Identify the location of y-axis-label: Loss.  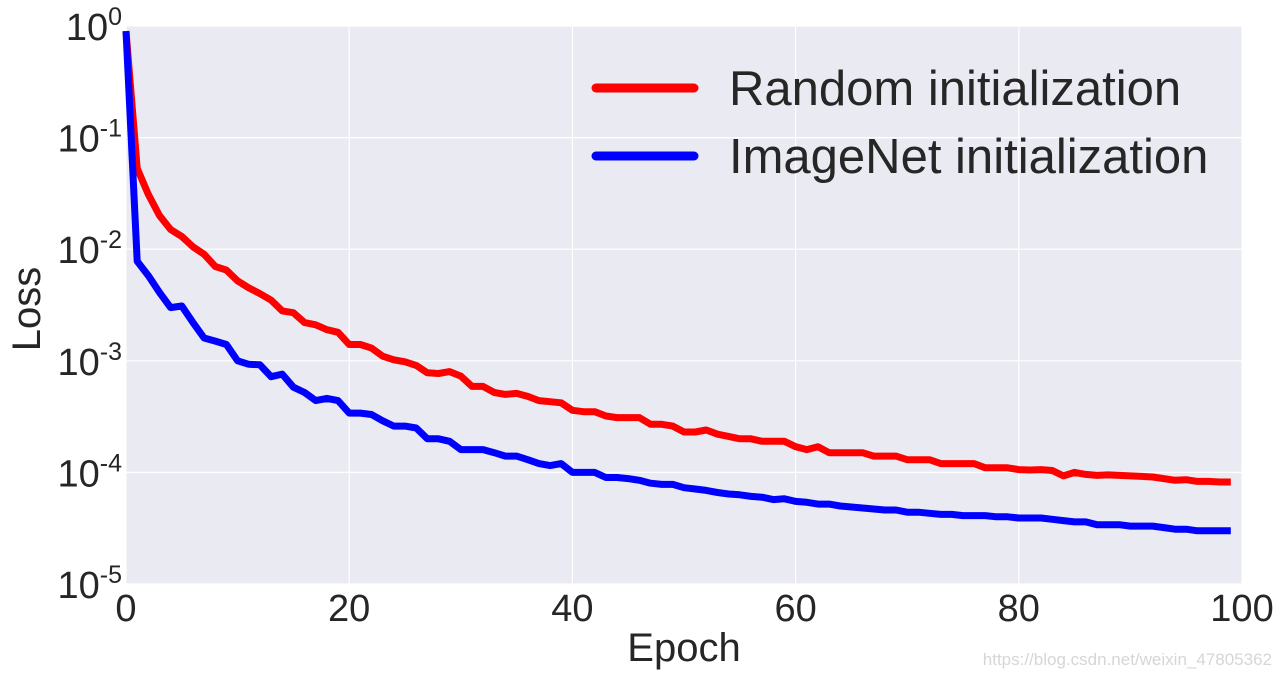
(27, 309).